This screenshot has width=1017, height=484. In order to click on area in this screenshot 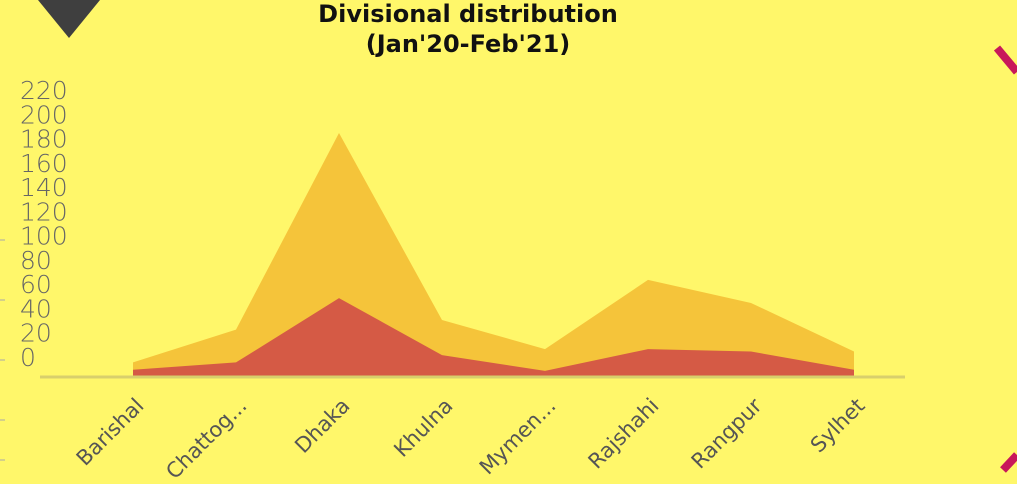, I will do `click(493, 337)`.